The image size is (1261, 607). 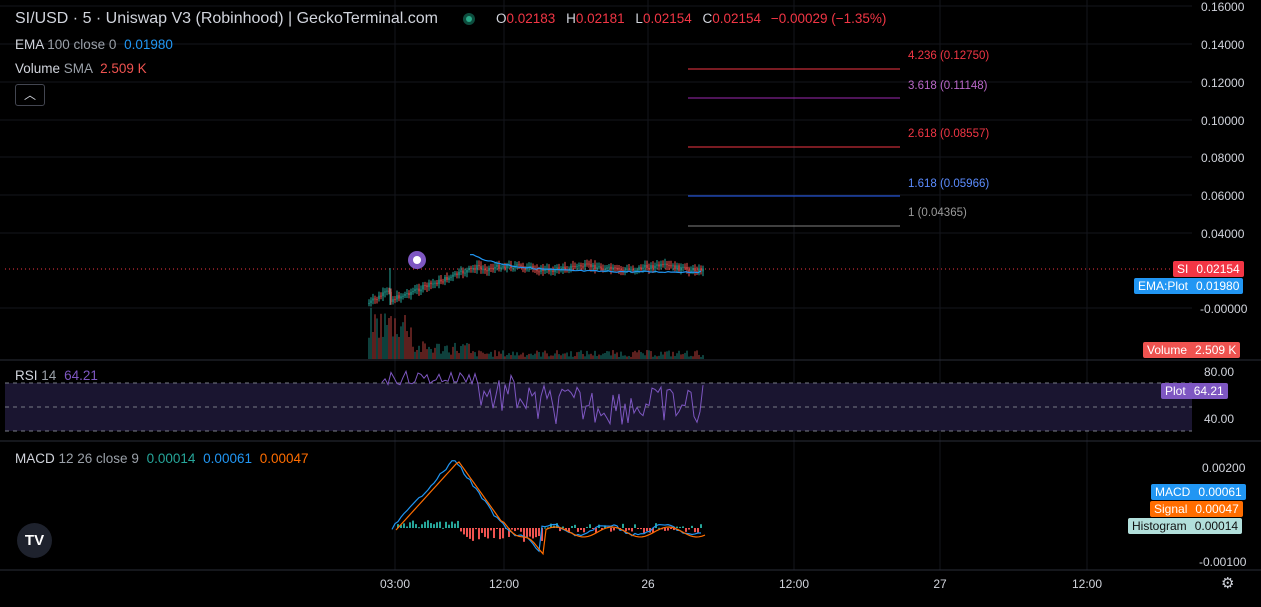 I want to click on collapse-legend-button: ︿, so click(x=30, y=95).